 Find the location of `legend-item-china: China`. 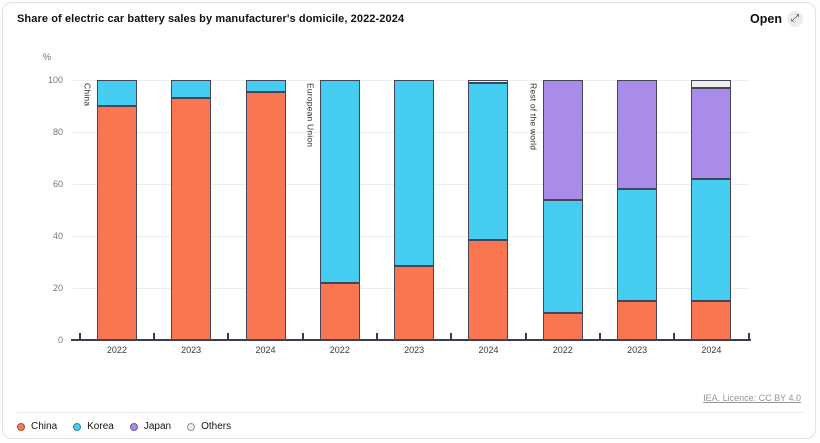

legend-item-china: China is located at coordinates (37, 426).